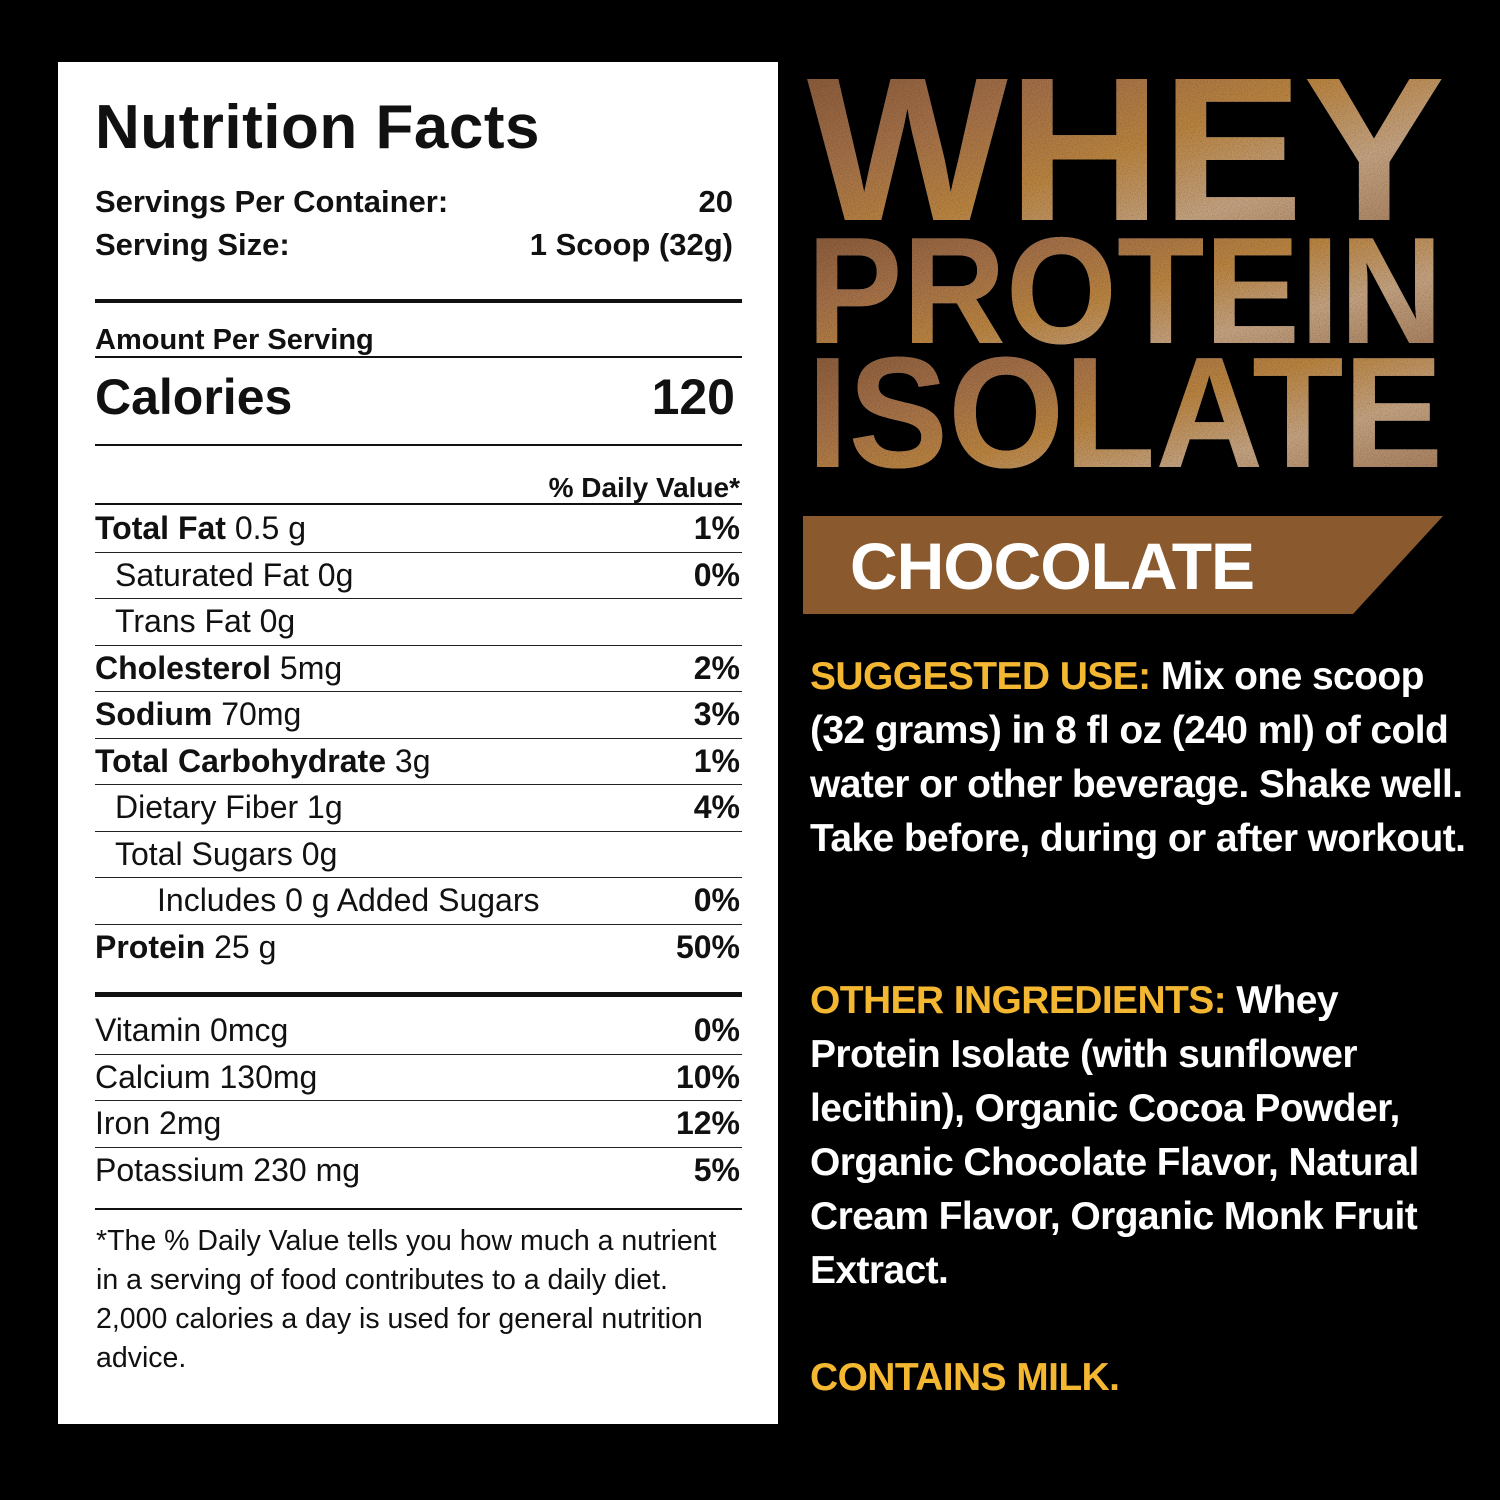 Image resolution: width=1500 pixels, height=1500 pixels. What do you see at coordinates (1125, 291) in the screenshot?
I see `title-line-protein: PROTEIN` at bounding box center [1125, 291].